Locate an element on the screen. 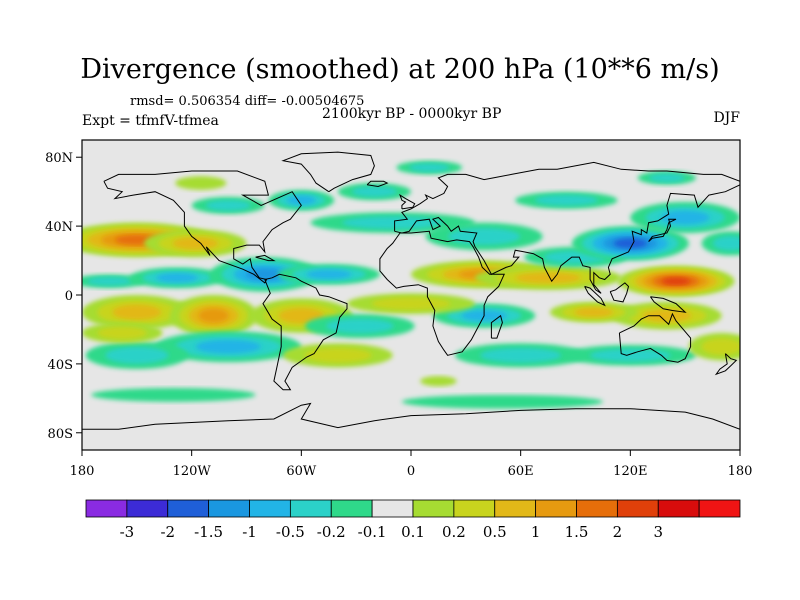 This screenshot has height=600, width=800. colorbar-label: -1 is located at coordinates (249, 532).